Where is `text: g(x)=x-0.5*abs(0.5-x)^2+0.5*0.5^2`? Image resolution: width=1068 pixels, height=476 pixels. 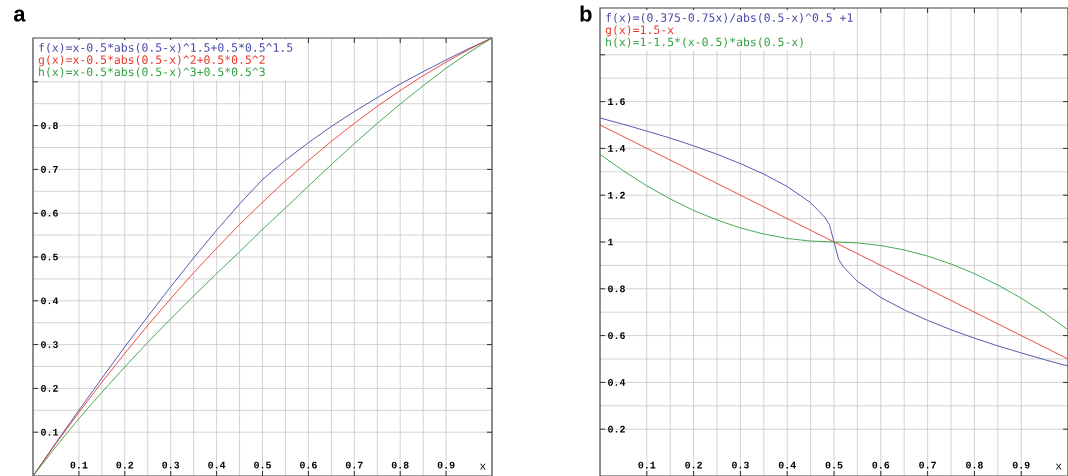 text: g(x)=x-0.5*abs(0.5-x)^2+0.5*0.5^2 is located at coordinates (151, 61).